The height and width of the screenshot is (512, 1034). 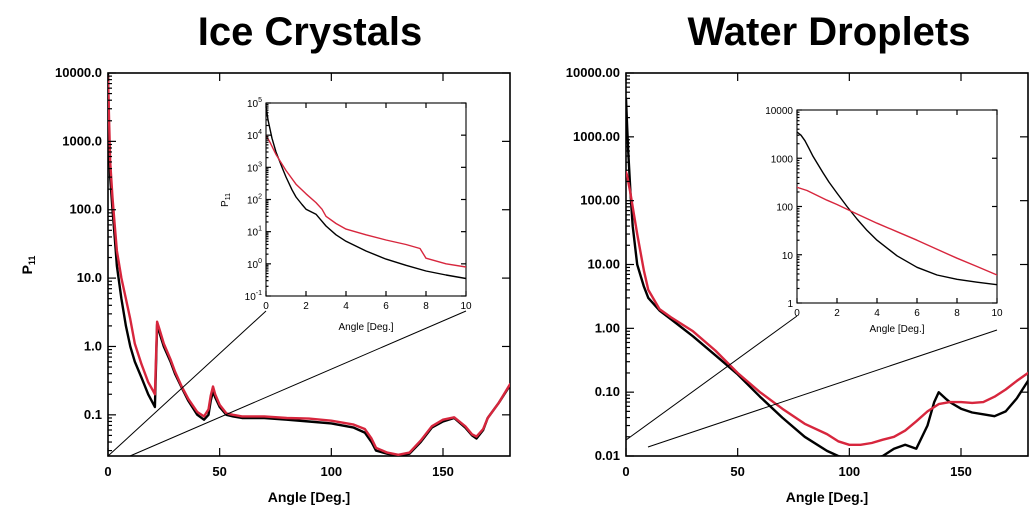 What do you see at coordinates (298, 383) in the screenshot?
I see `ice-zoom-line-right` at bounding box center [298, 383].